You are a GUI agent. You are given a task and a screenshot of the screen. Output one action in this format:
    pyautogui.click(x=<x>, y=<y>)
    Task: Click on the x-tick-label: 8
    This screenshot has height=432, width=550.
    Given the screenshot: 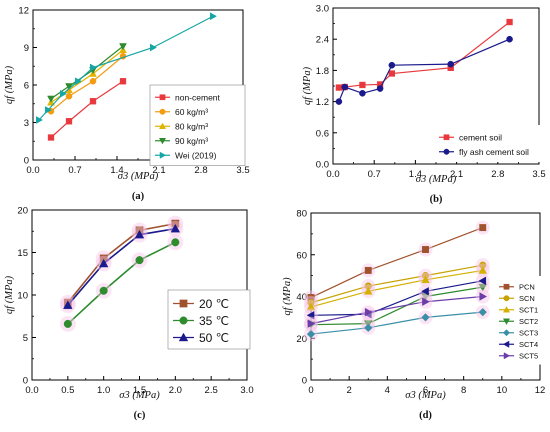 What is the action you would take?
    pyautogui.click(x=463, y=390)
    